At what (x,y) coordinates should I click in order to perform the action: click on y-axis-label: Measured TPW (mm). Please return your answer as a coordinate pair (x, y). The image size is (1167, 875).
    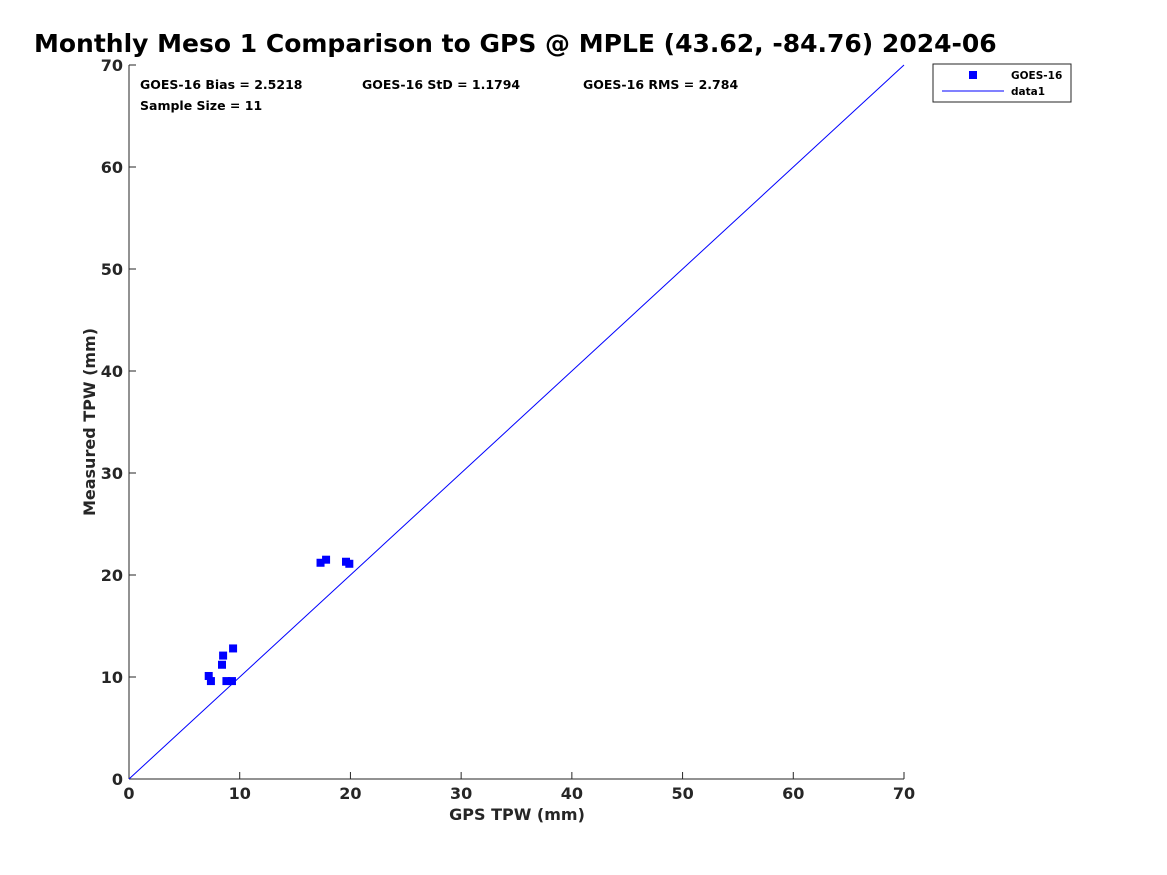
    Looking at the image, I should click on (89, 422).